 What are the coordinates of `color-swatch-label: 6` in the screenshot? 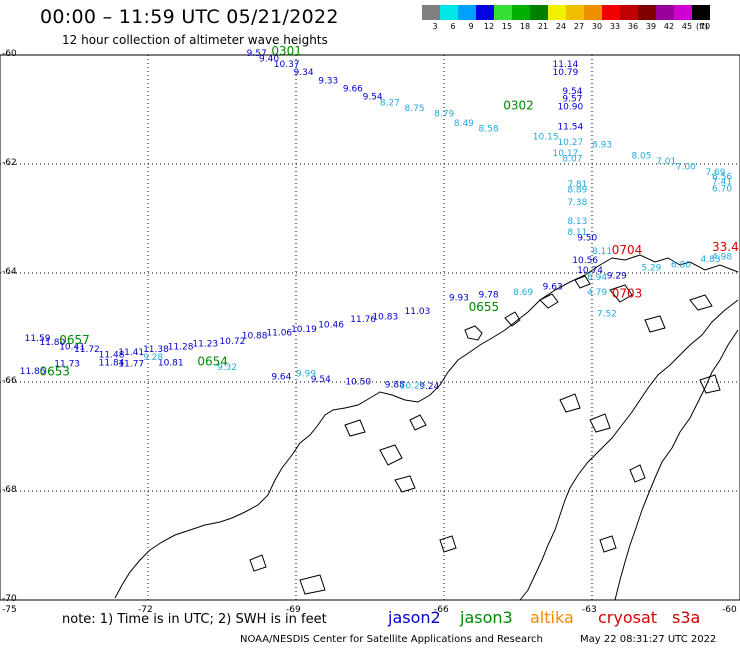 It's located at (453, 26).